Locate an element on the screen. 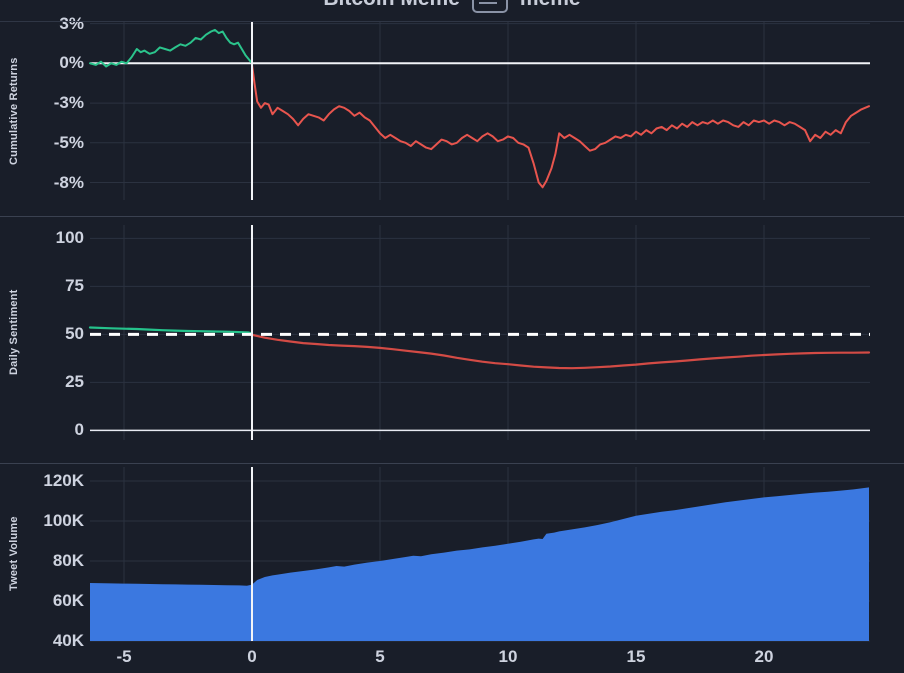 The height and width of the screenshot is (673, 904). y-tick-label: 60K is located at coordinates (68, 600).